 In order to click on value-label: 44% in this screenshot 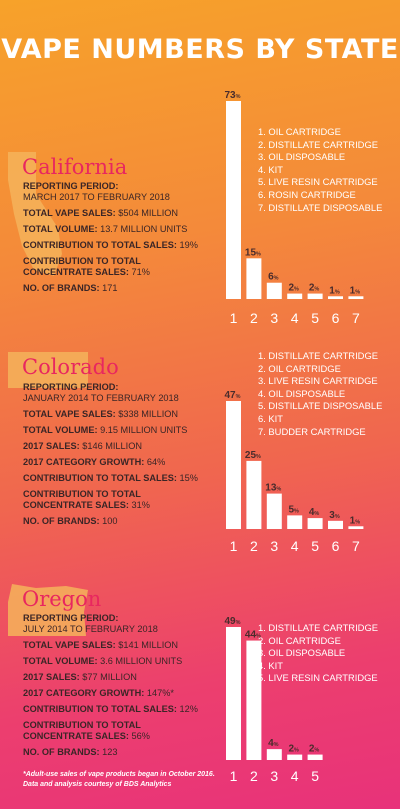, I will do `click(253, 635)`.